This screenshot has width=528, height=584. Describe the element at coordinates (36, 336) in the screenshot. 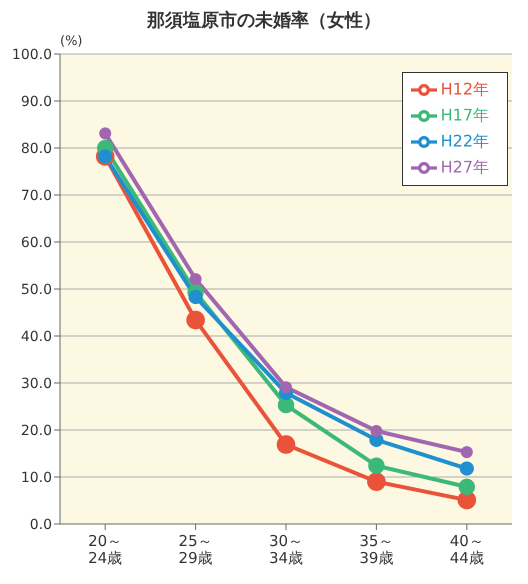

I see `y-tick-label: 40.0` at that location.